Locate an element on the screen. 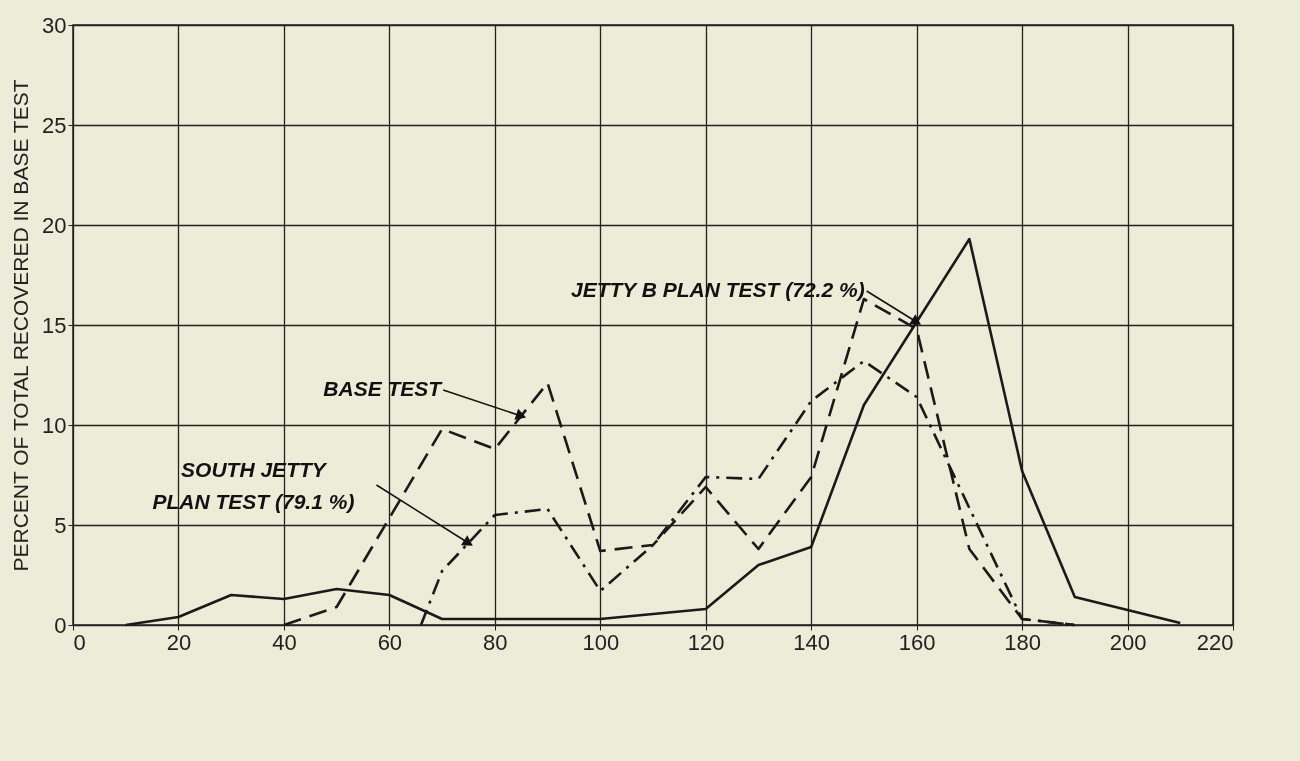 The width and height of the screenshot is (1300, 761). x-tick-label: 100 is located at coordinates (601, 642).